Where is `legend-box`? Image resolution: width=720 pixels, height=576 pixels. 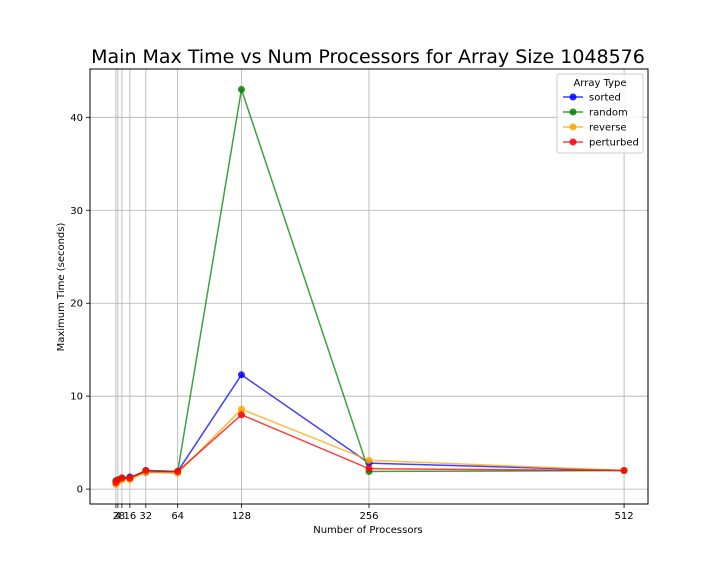
legend-box is located at coordinates (600, 113).